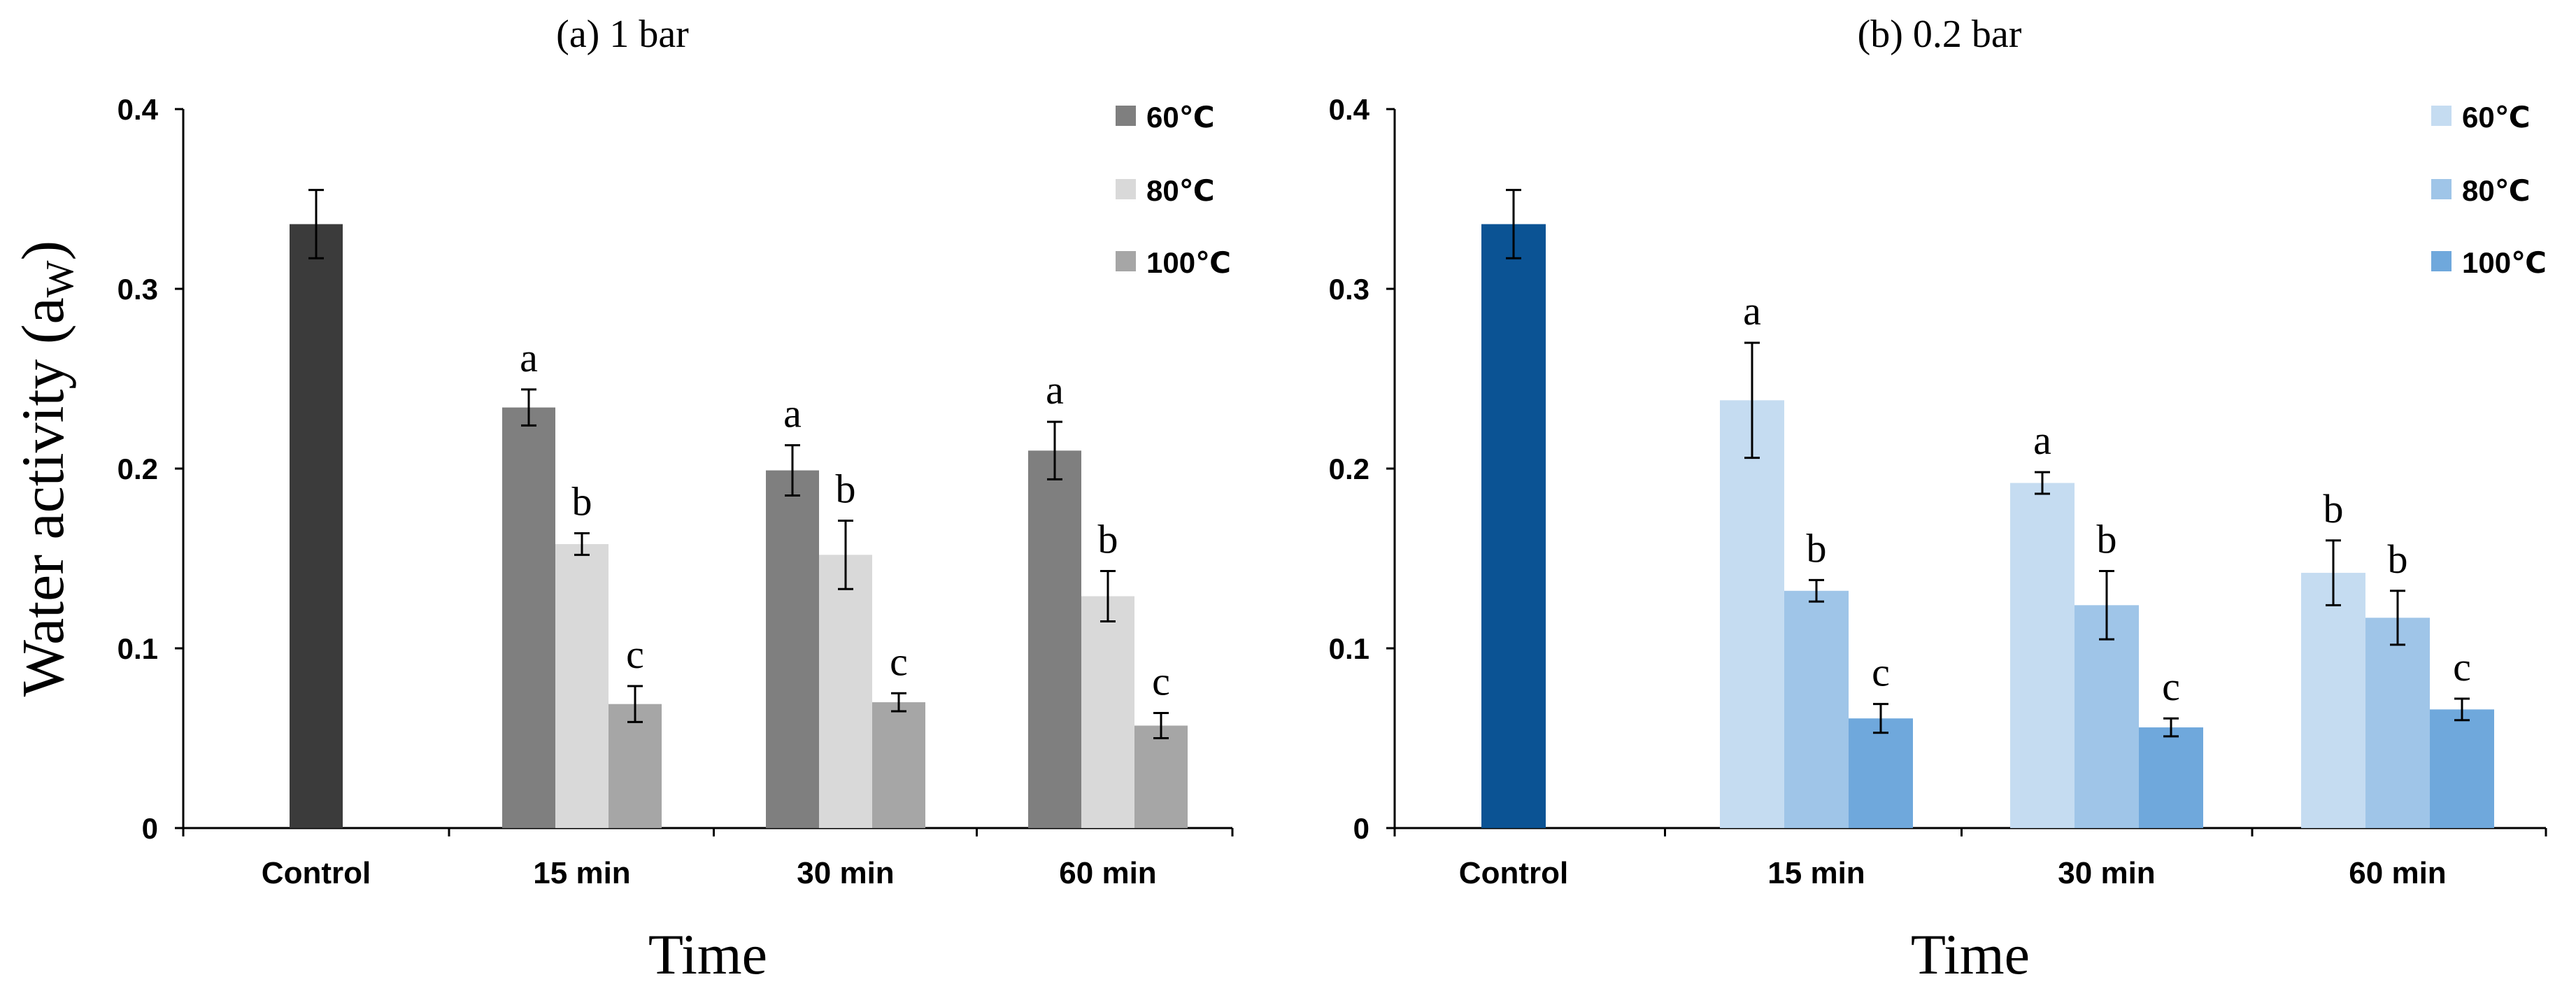 This screenshot has width=2576, height=998. What do you see at coordinates (42, 251) in the screenshot?
I see `y-axis-title-close: )` at bounding box center [42, 251].